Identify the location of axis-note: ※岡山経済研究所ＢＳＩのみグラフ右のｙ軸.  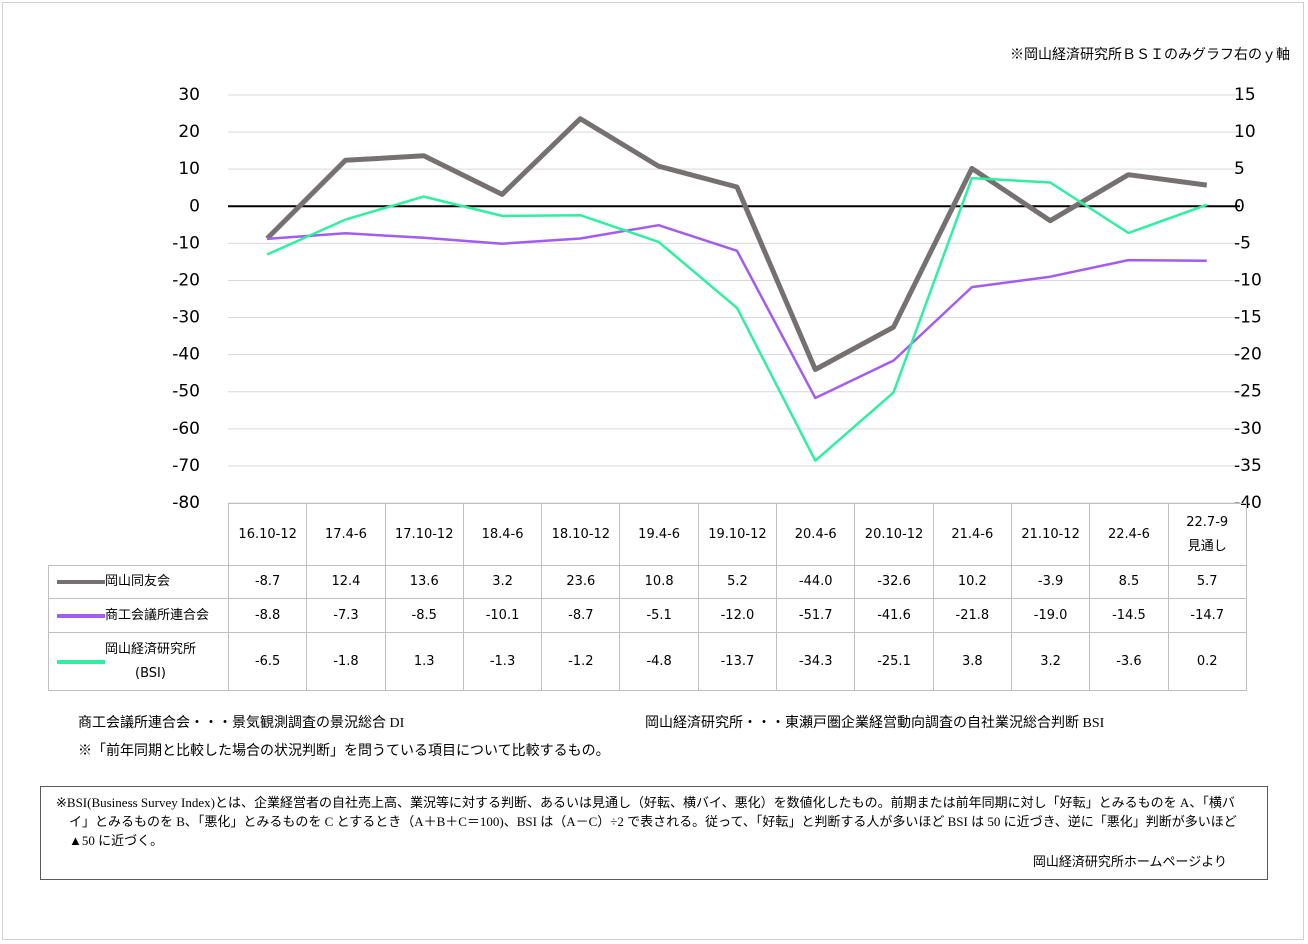
(1150, 55).